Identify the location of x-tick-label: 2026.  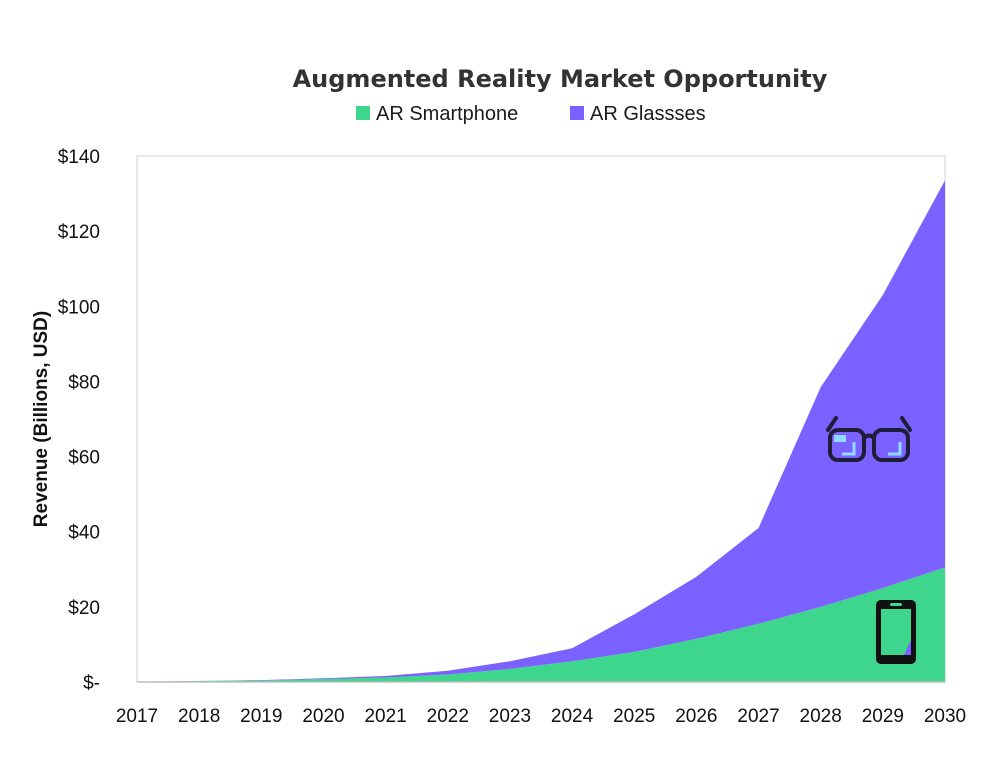
(696, 716).